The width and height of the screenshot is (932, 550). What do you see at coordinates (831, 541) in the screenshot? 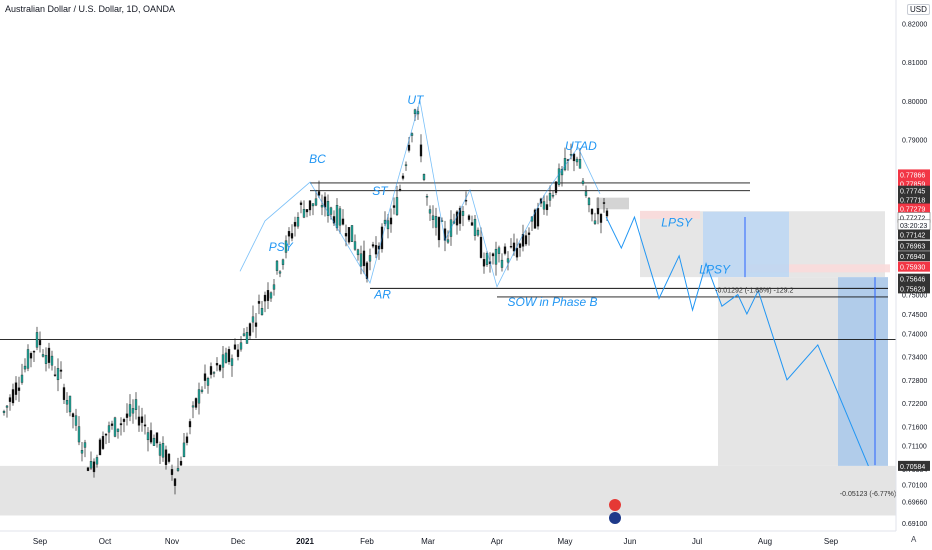
I see `x-tick-label: Sep` at bounding box center [831, 541].